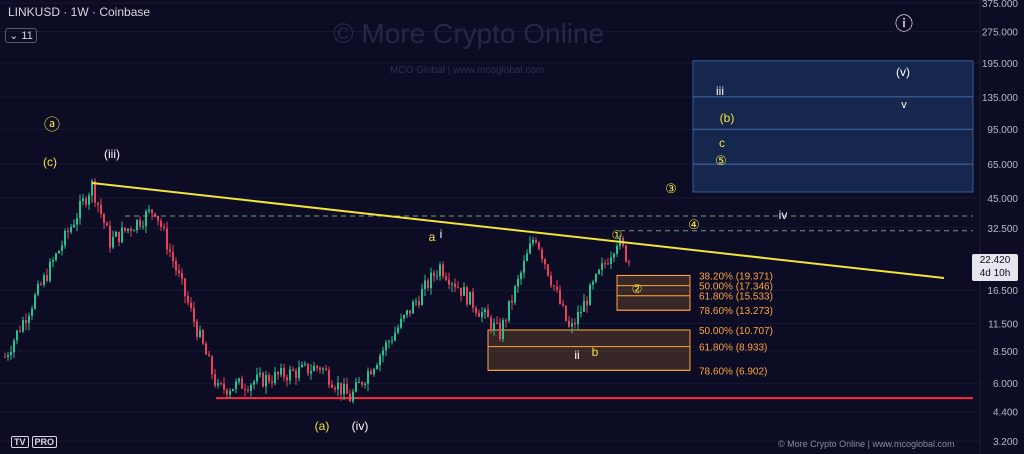  What do you see at coordinates (733, 348) in the screenshot?
I see `fib-label-lower: 61.80% (8.933)` at bounding box center [733, 348].